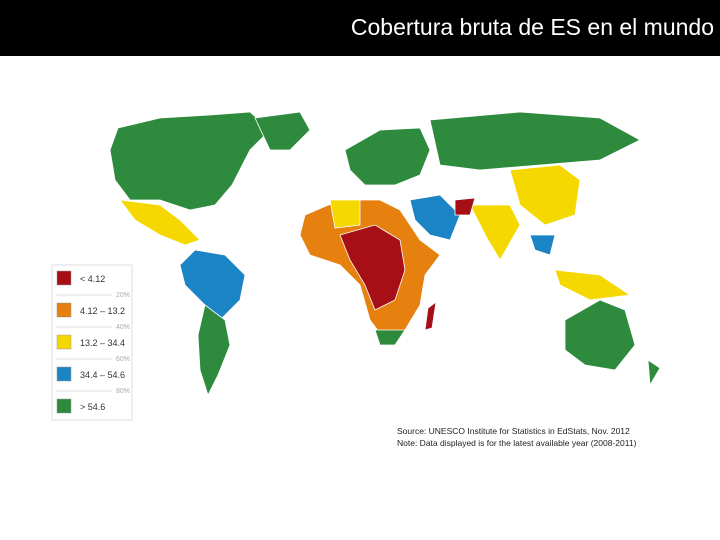  Describe the element at coordinates (123, 295) in the screenshot. I see `legend-break: 20%` at that location.